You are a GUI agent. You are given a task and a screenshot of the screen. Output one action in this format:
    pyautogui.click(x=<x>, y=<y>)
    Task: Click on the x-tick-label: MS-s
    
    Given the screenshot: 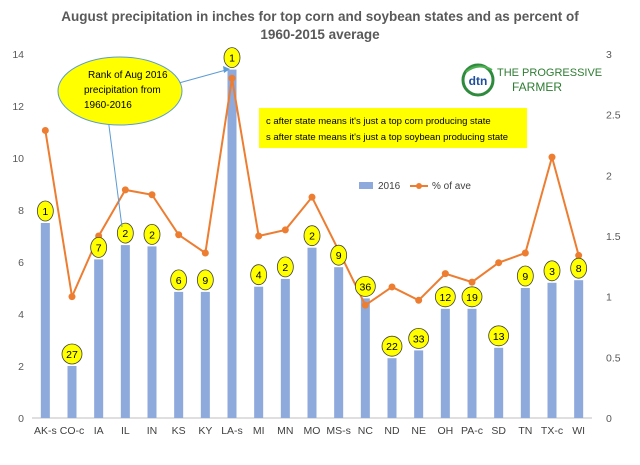 What is the action you would take?
    pyautogui.click(x=338, y=431)
    